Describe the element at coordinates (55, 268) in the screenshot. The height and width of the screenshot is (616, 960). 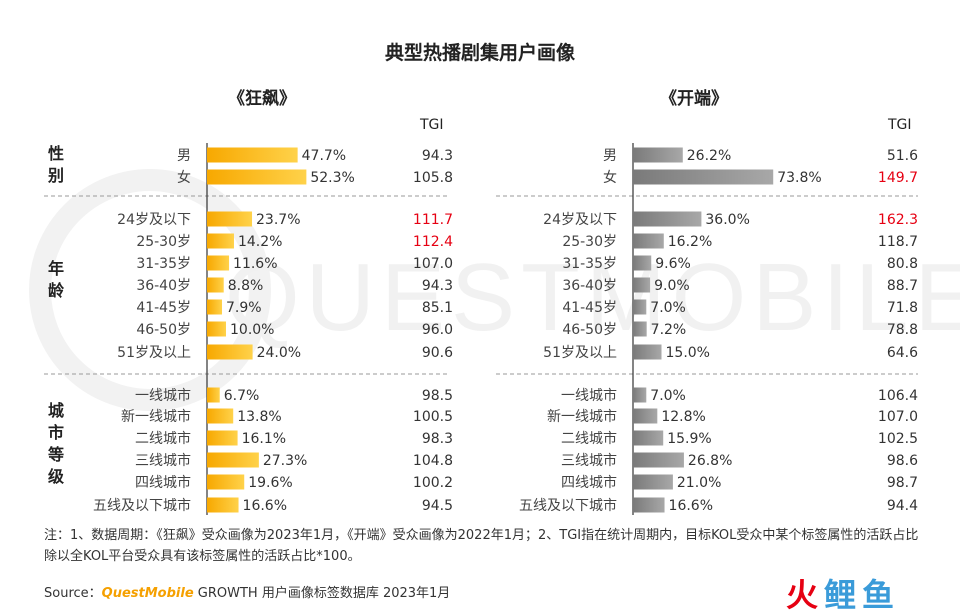
I see `group-label-char: 年` at that location.